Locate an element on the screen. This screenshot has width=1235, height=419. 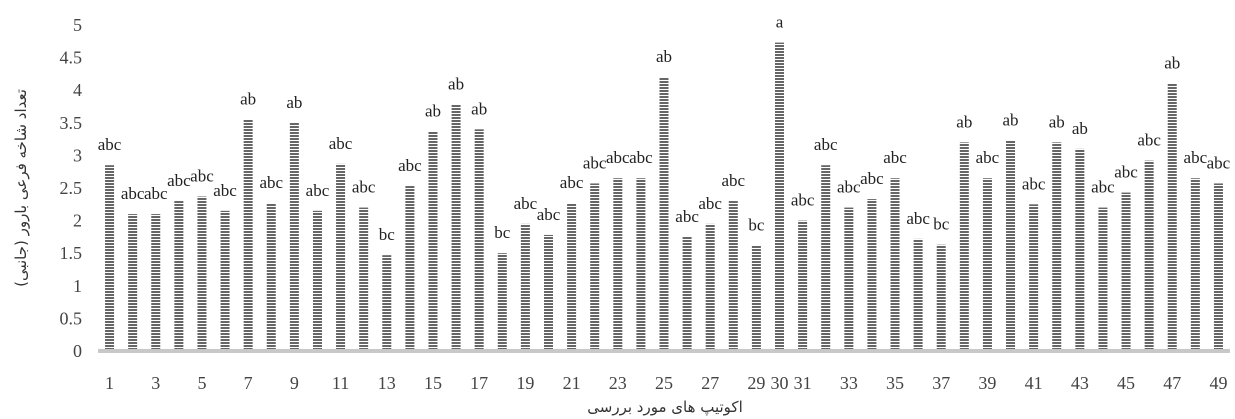
y-tick-label: 2.5 is located at coordinates (71, 188).